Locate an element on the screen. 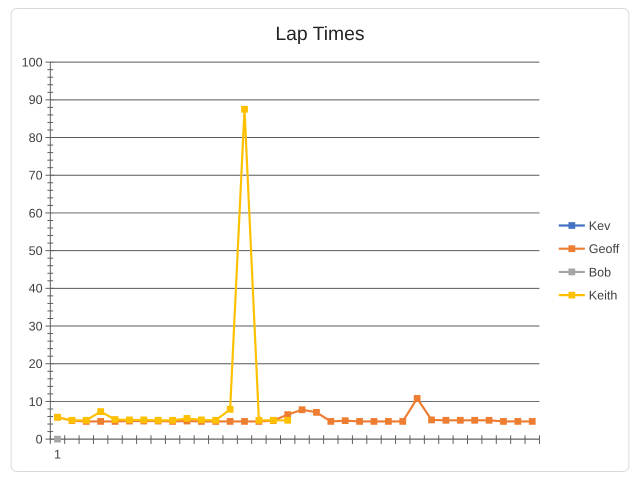 The height and width of the screenshot is (480, 640). legend-label: Bob is located at coordinates (600, 272).